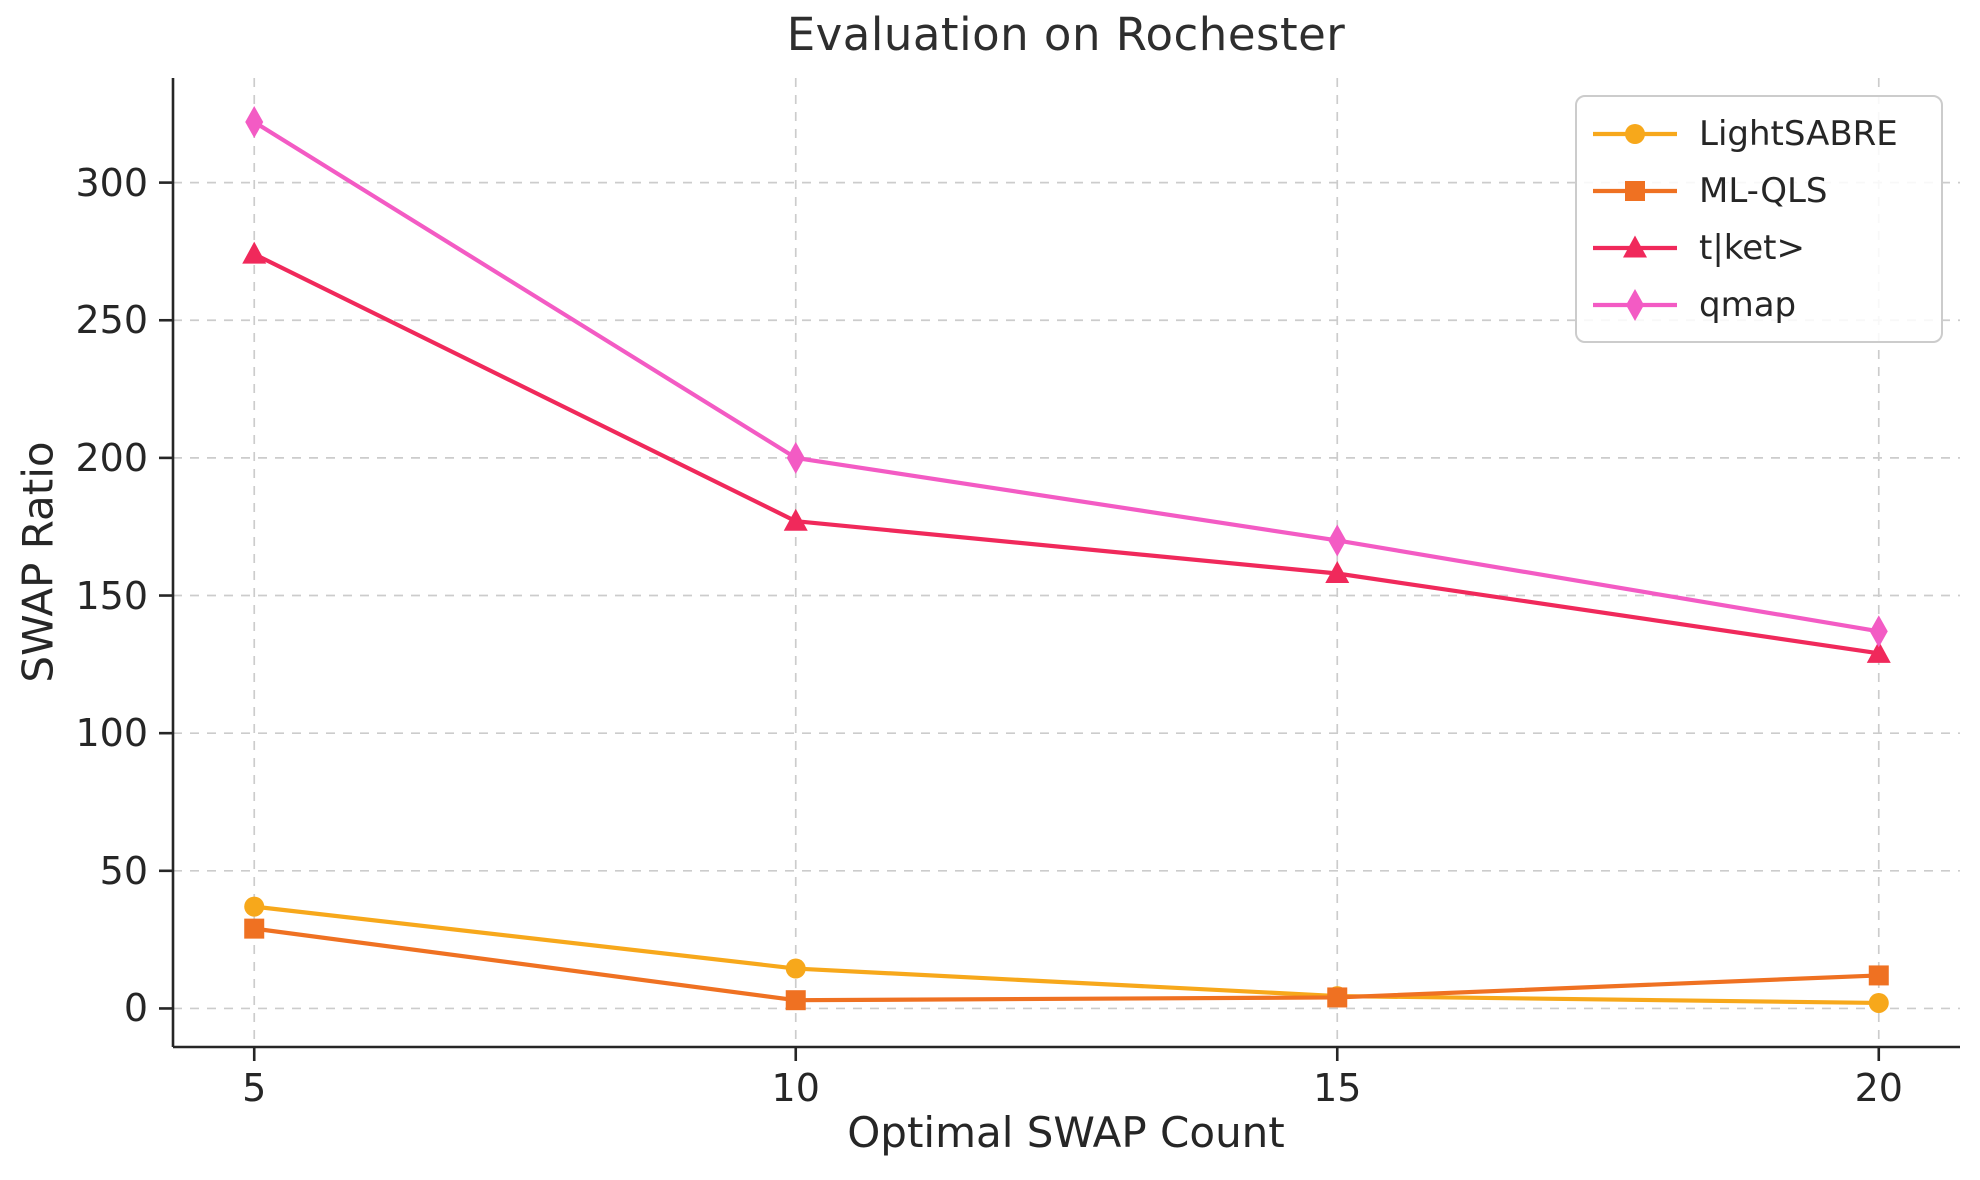  What do you see at coordinates (1635, 304) in the screenshot?
I see `diamond-marker-sample-icon` at bounding box center [1635, 304].